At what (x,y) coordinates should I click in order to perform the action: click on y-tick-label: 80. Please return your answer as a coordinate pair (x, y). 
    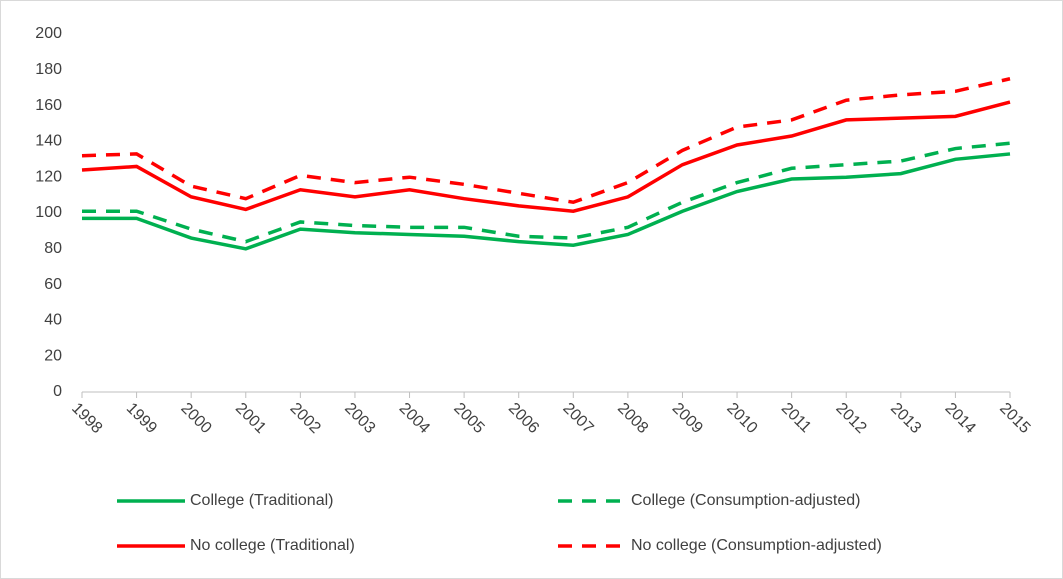
    Looking at the image, I should click on (53, 248).